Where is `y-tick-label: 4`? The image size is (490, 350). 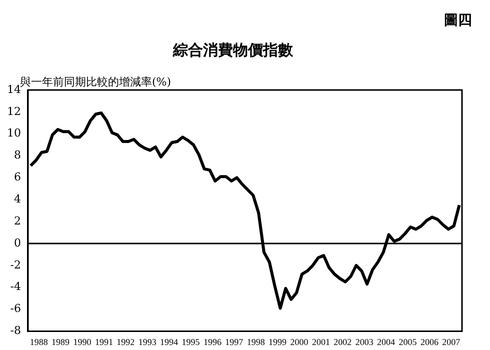 y-tick-label: 4 is located at coordinates (17, 199).